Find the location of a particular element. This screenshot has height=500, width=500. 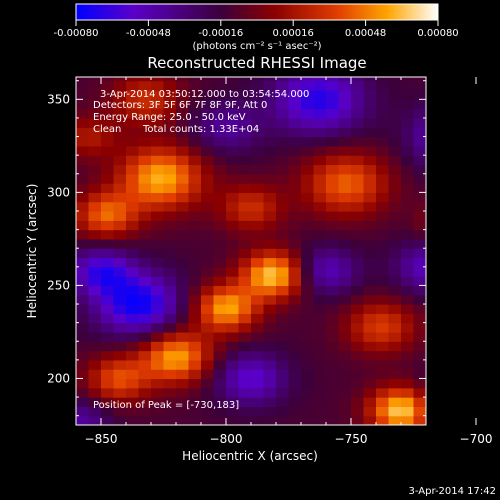

colorbar-units: (photons cm⁻² s⁻¹ asec⁻²) is located at coordinates (256, 46).